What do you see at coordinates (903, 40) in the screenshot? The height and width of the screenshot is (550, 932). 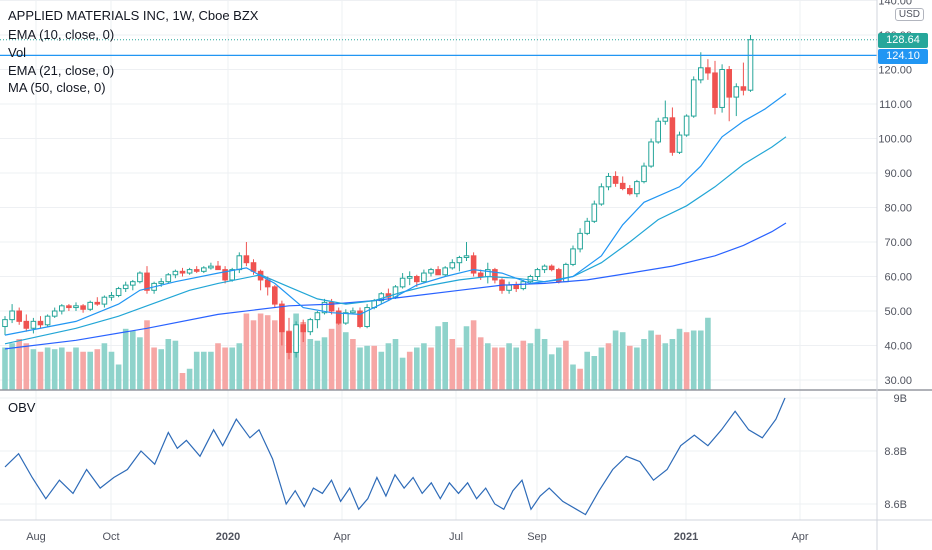 I see `last-price-tag: 128.64` at bounding box center [903, 40].